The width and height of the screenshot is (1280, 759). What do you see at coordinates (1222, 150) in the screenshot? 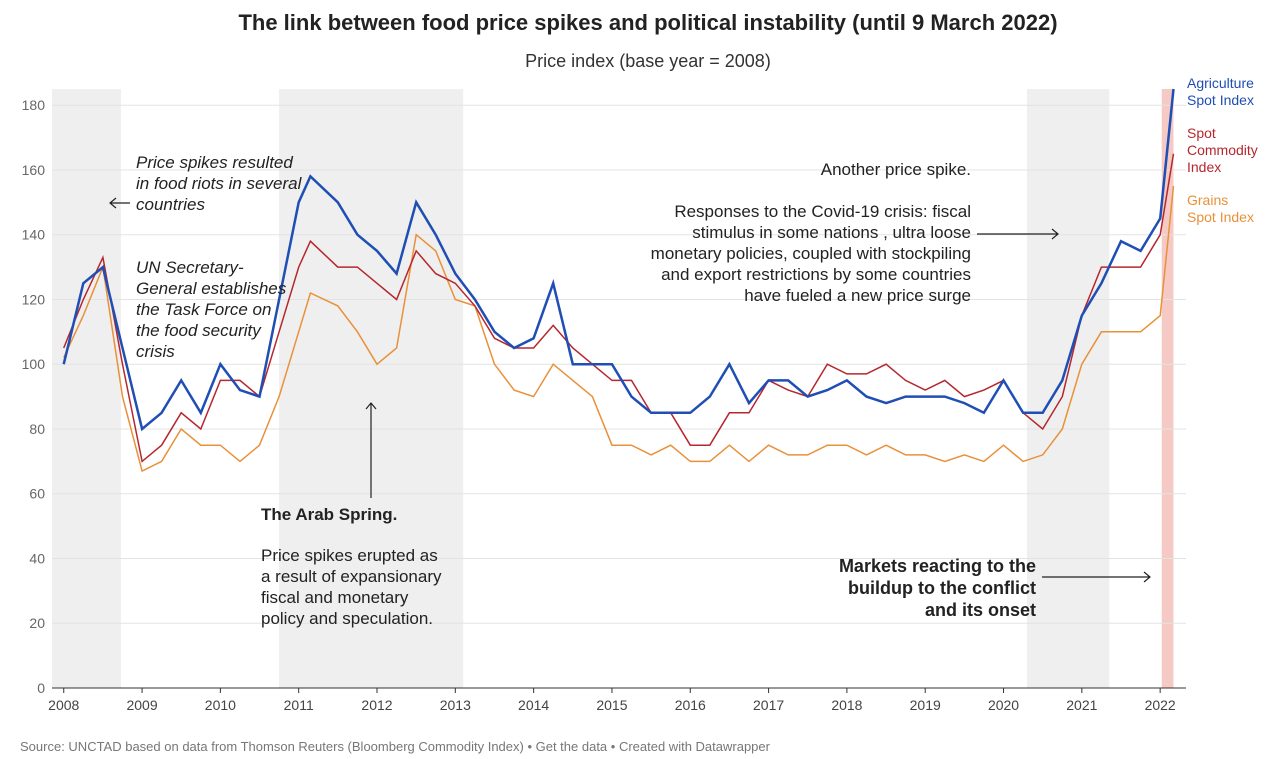
I see `legend-label: Spot Commodity Index` at bounding box center [1222, 150].